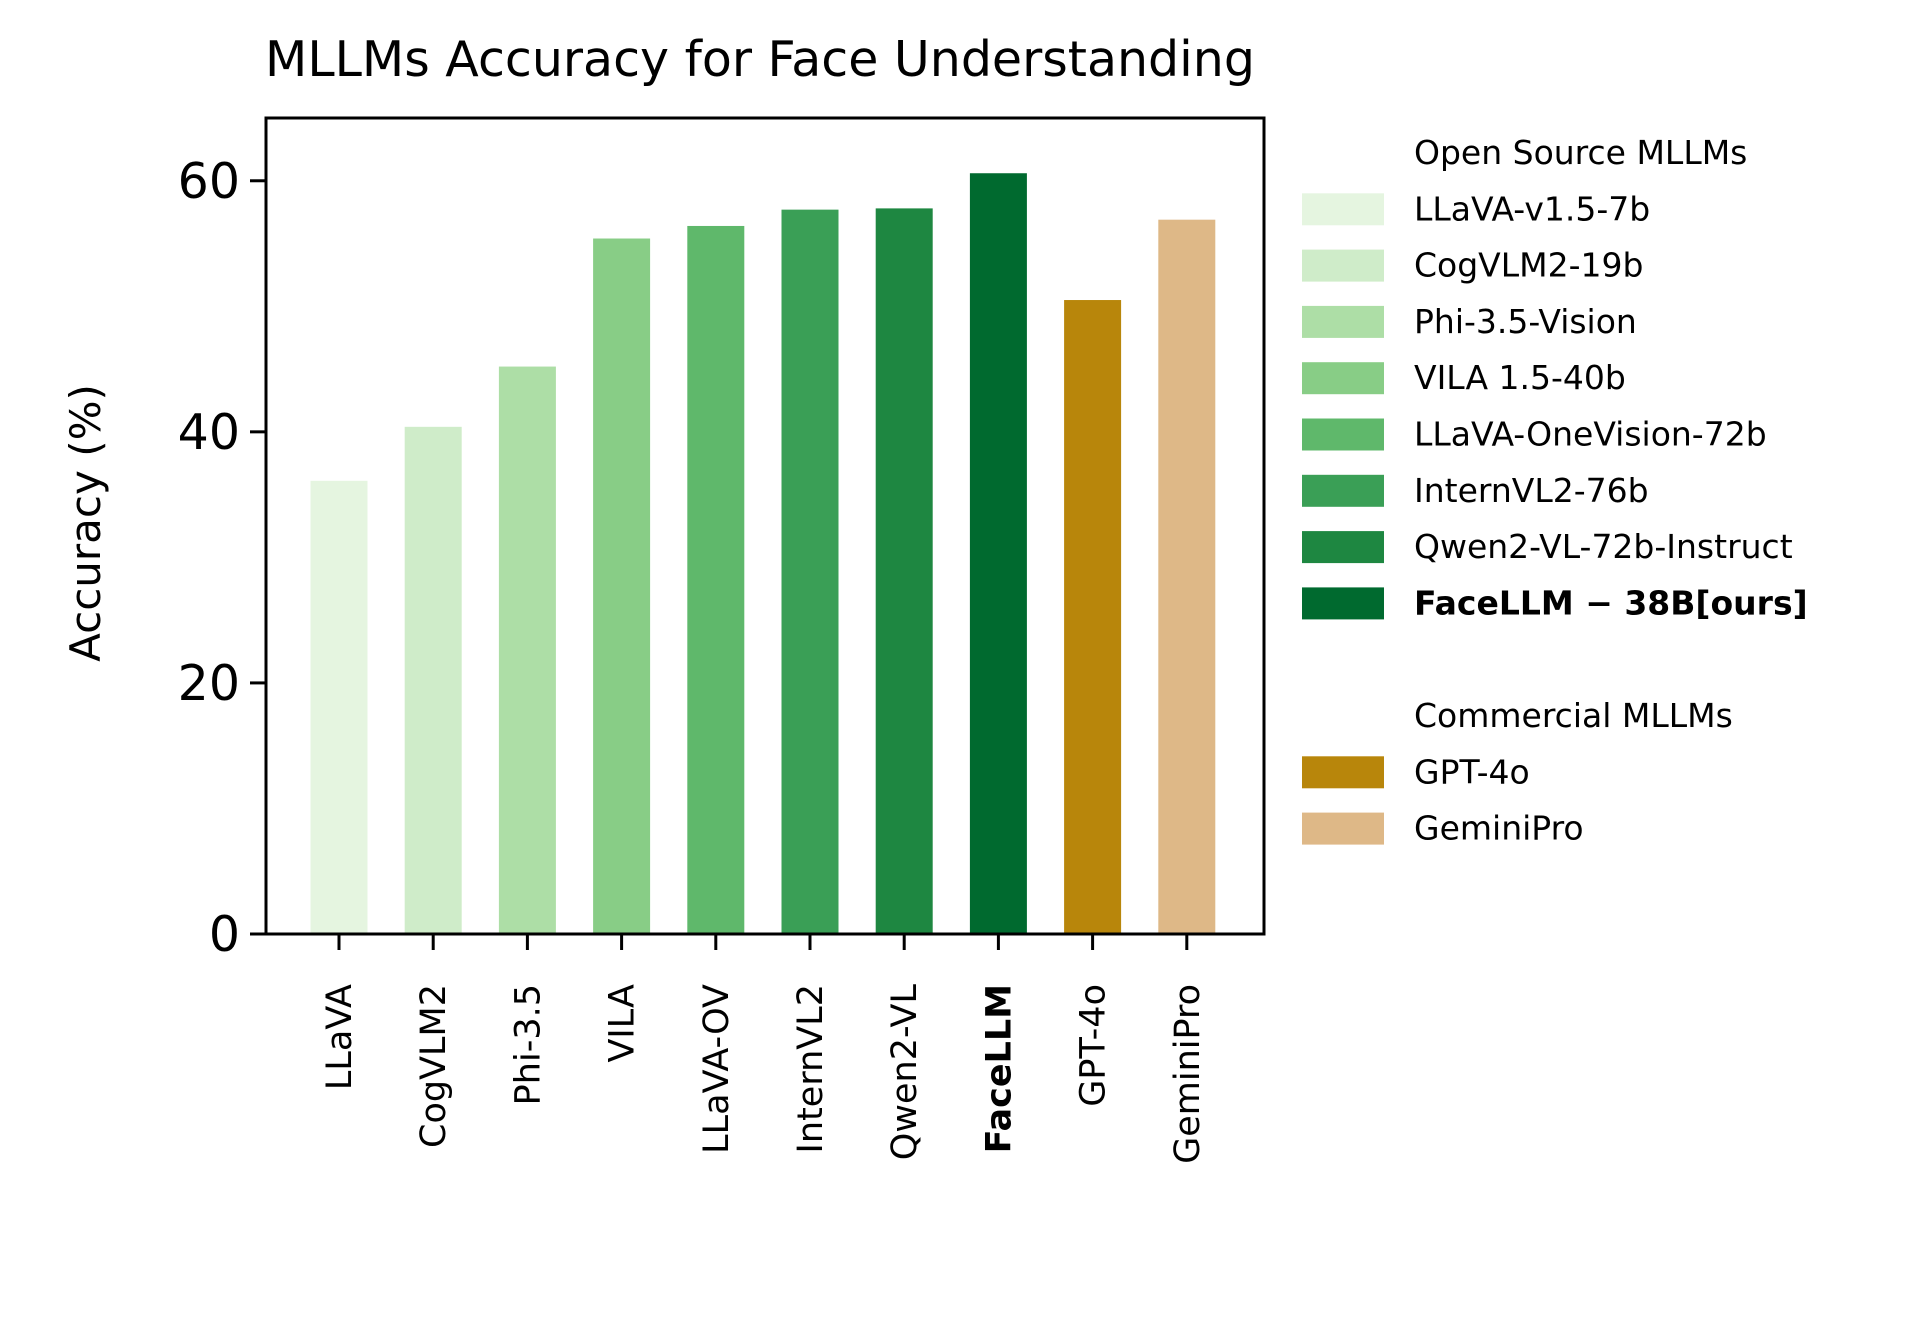 The height and width of the screenshot is (1320, 1932). What do you see at coordinates (222, 558) in the screenshot?
I see `y-axis: 0 20 40 60` at bounding box center [222, 558].